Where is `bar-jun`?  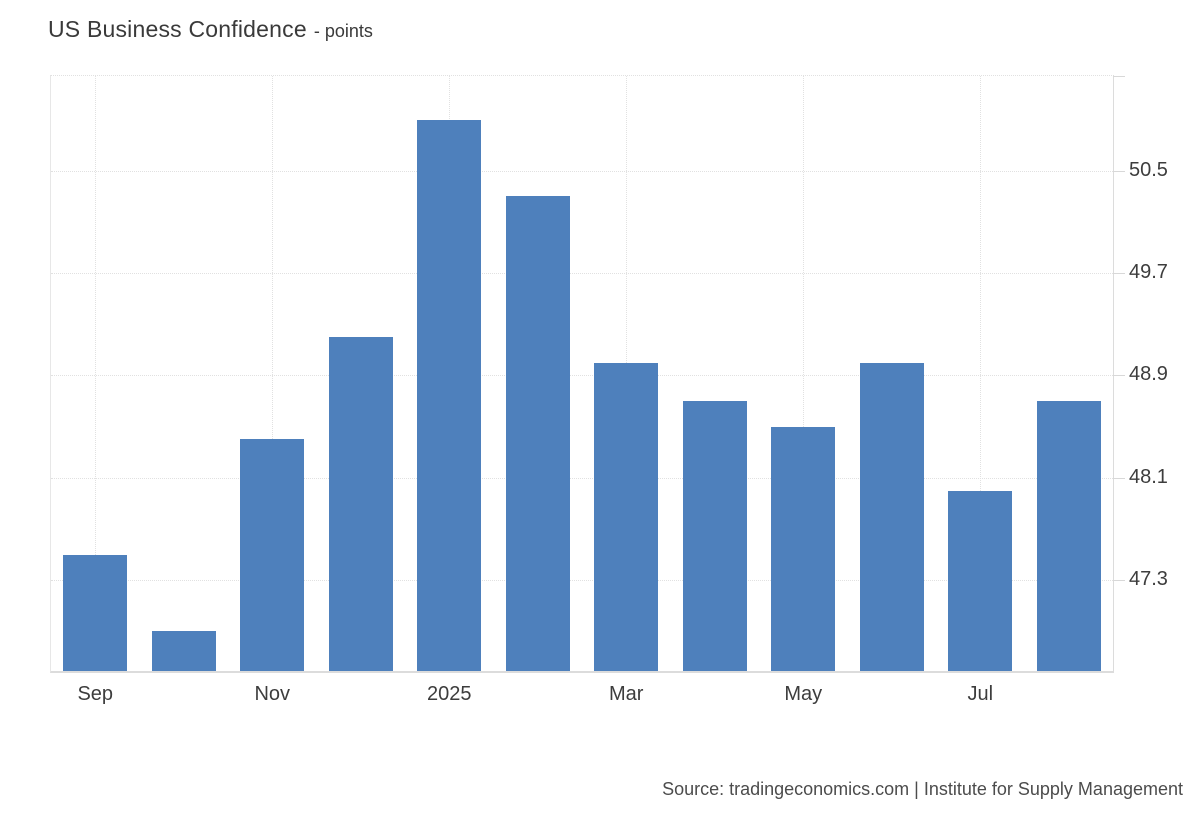
bar-jun is located at coordinates (891, 516).